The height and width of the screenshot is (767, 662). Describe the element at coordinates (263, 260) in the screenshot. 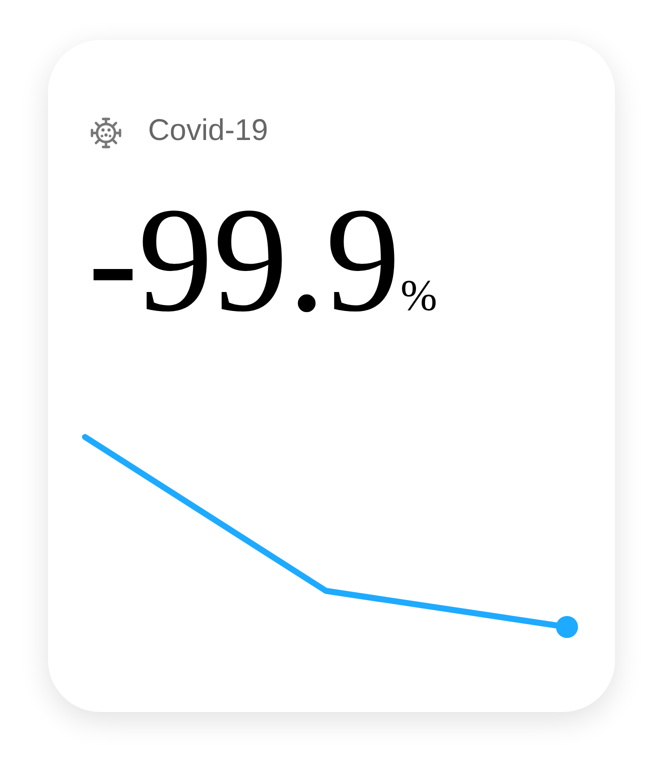

I see `text: -99.9%` at that location.